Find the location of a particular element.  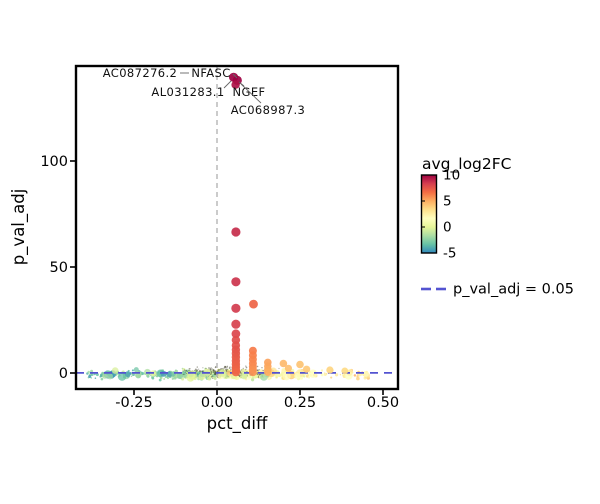

colorbar-title: avg_log2FC is located at coordinates (467, 164).